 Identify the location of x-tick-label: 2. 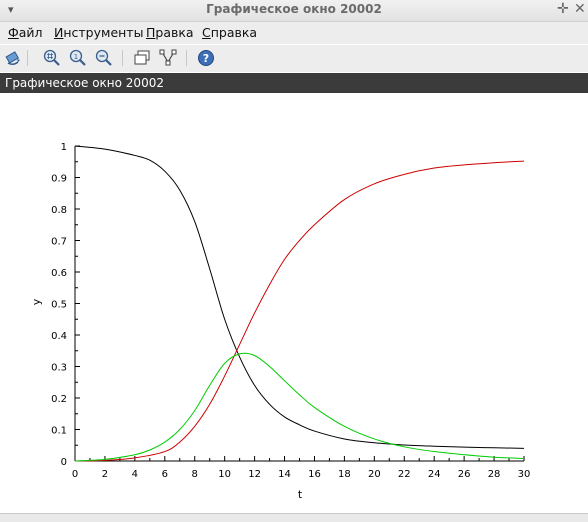
(105, 474).